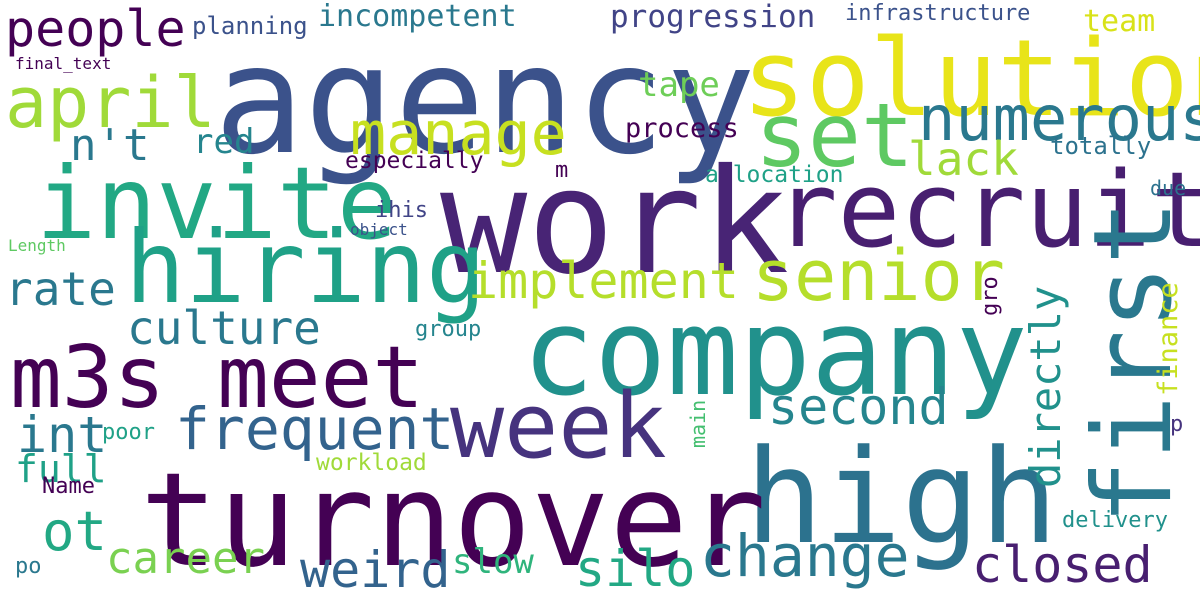 The height and width of the screenshot is (600, 1200). What do you see at coordinates (1045, 386) in the screenshot?
I see `word-directly: directly` at bounding box center [1045, 386].